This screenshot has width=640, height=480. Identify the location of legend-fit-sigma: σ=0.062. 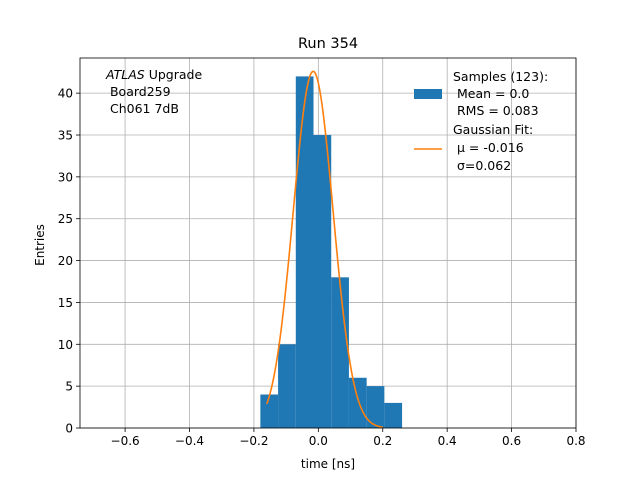
(482, 165).